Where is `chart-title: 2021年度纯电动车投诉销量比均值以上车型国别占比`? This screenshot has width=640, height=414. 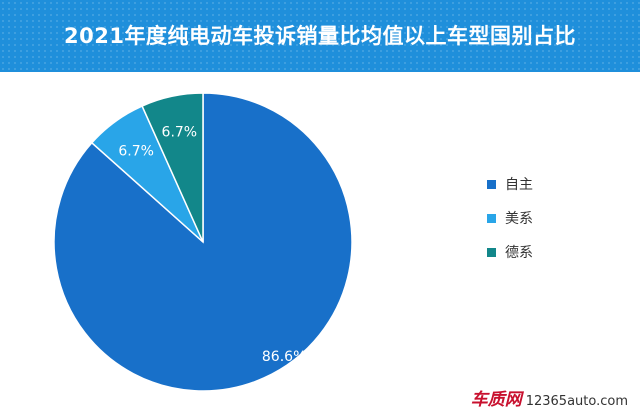
chart-title: 2021年度纯电动车投诉销量比均值以上车型国别占比 is located at coordinates (320, 36).